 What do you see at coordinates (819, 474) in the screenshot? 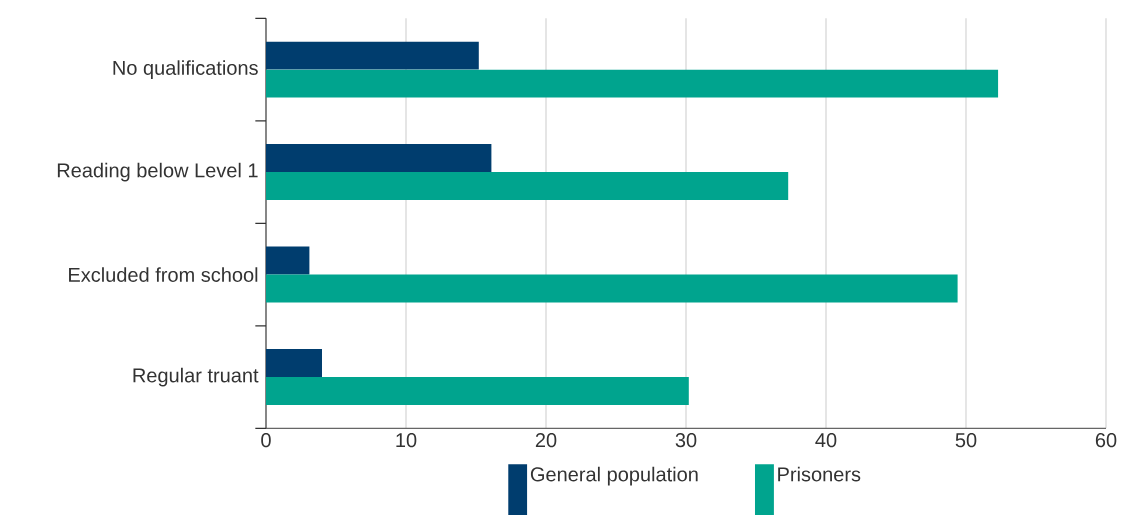
I see `text: Prisoners` at bounding box center [819, 474].